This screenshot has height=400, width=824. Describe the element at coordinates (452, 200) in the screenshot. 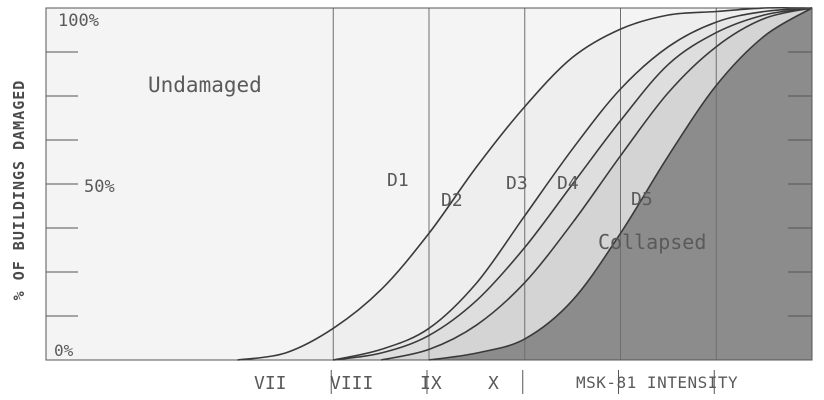

I see `region-label-d2: D2` at that location.